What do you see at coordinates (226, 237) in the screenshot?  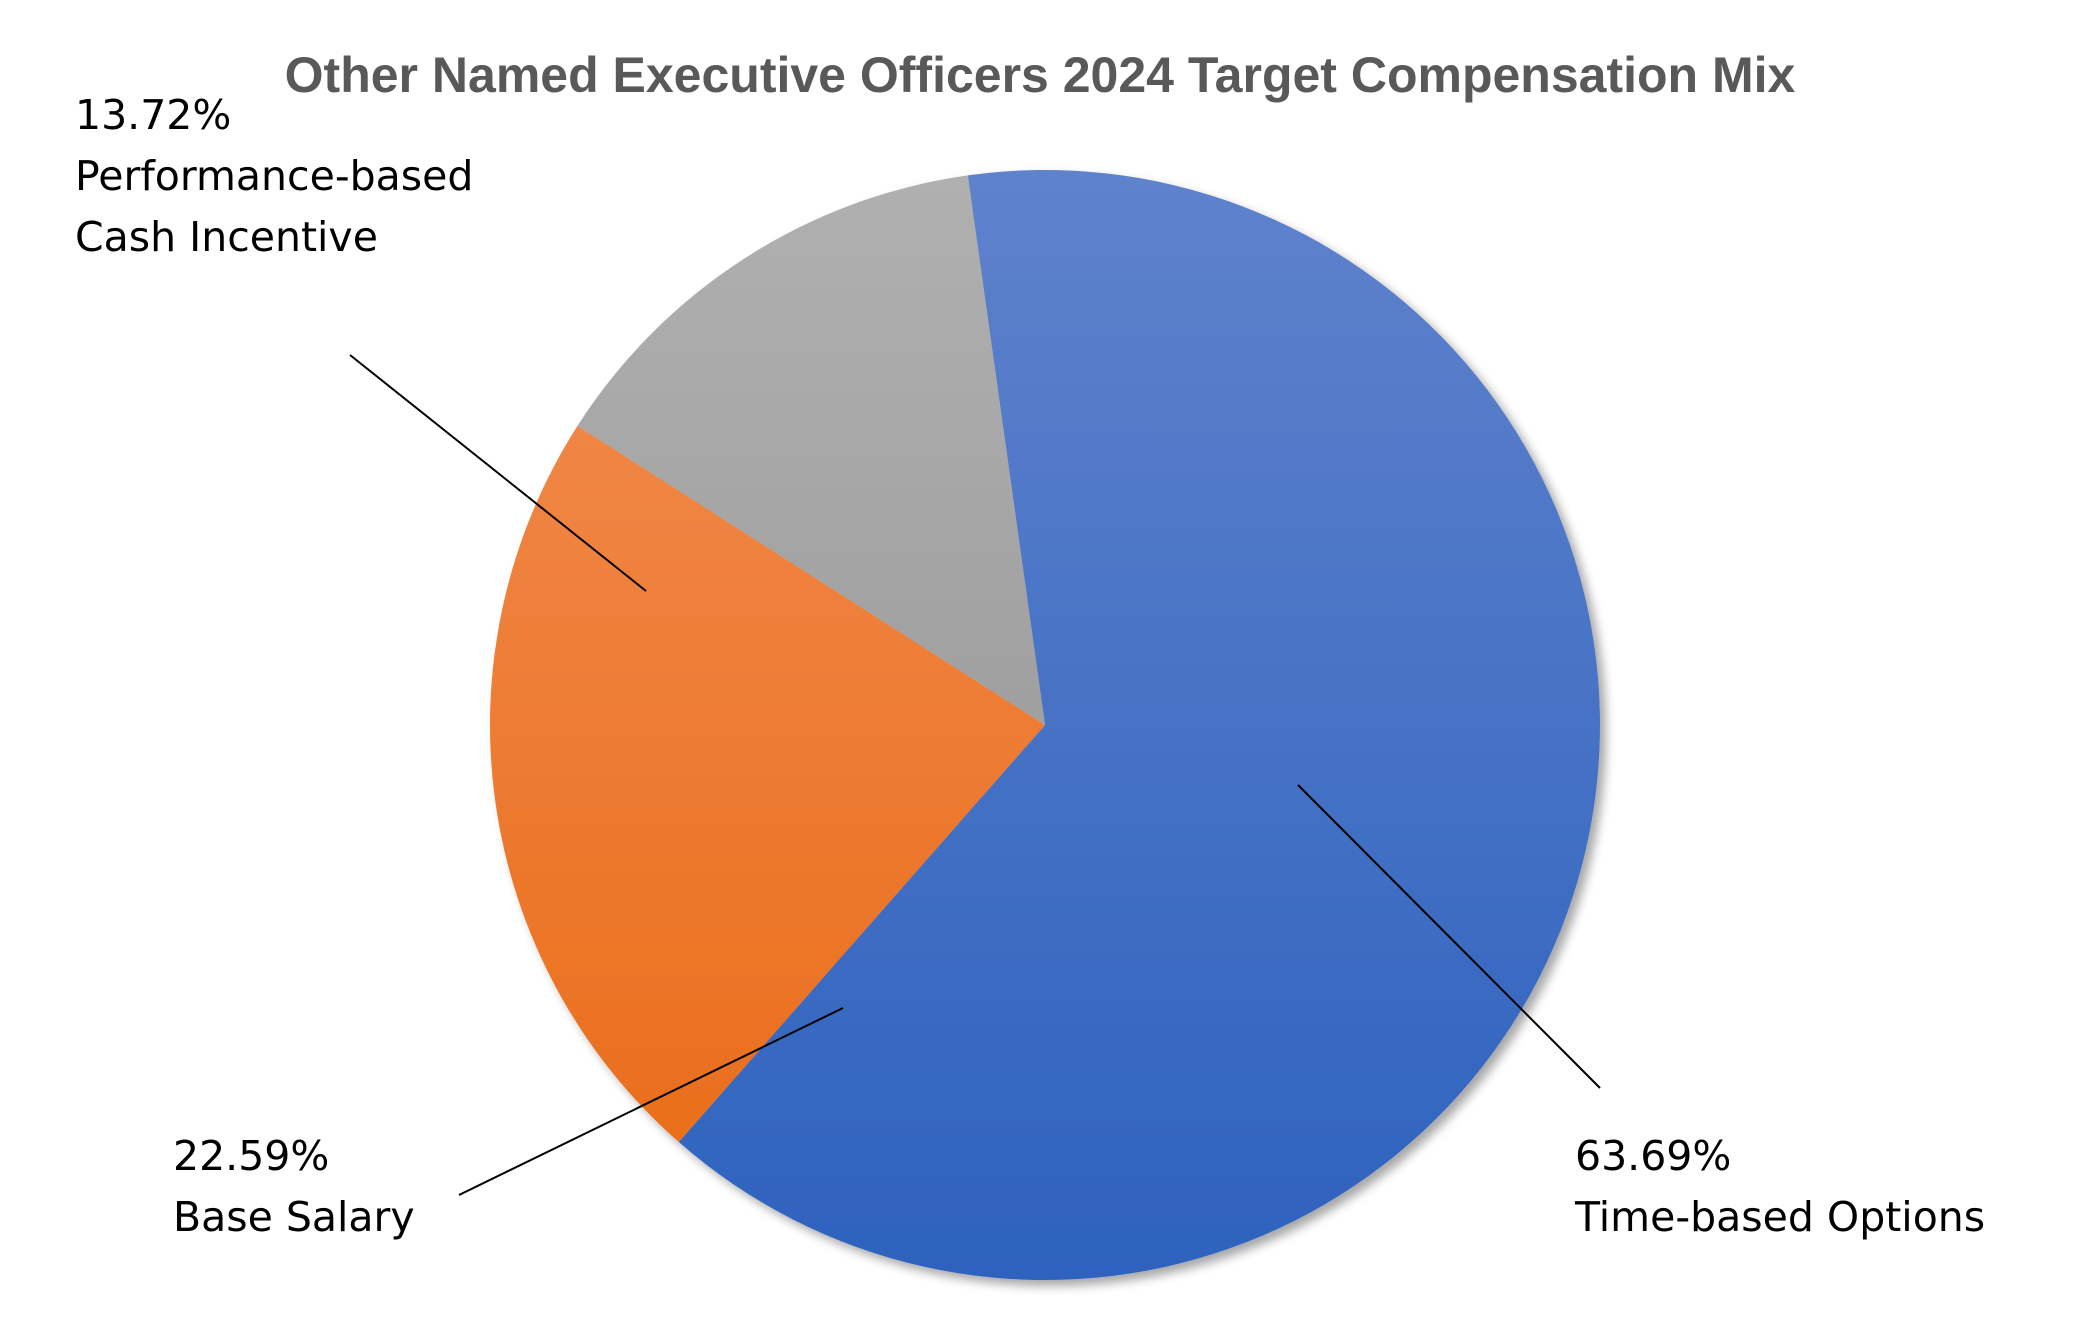 I see `data-label-category: Cash Incentive` at bounding box center [226, 237].